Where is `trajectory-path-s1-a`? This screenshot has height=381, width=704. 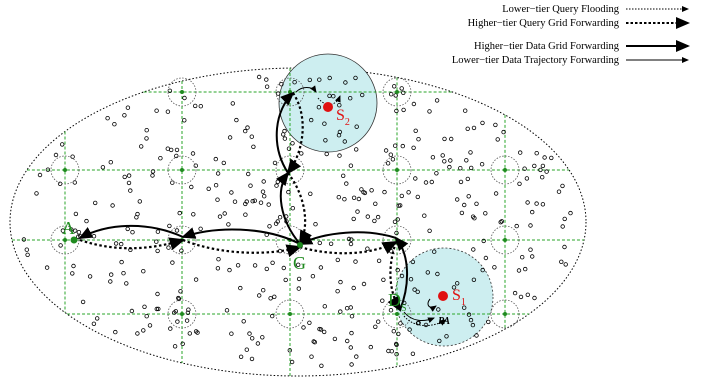 trajectory-path-s1-a is located at coordinates (432, 305).